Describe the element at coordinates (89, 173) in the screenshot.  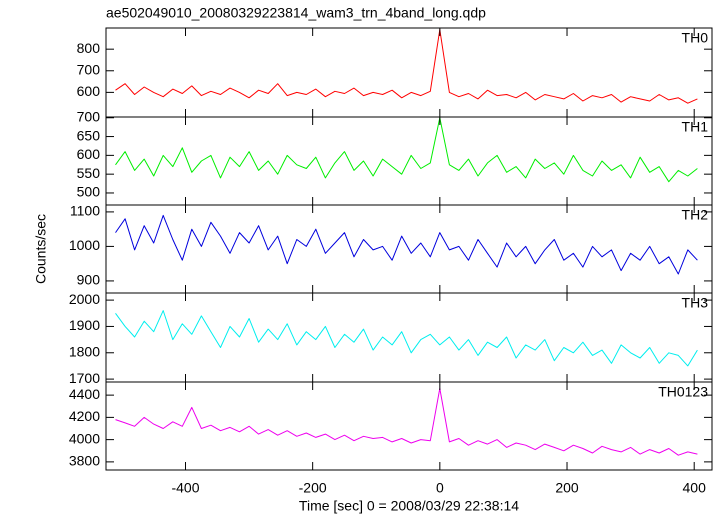
I see `y-tick-label: 550` at that location.